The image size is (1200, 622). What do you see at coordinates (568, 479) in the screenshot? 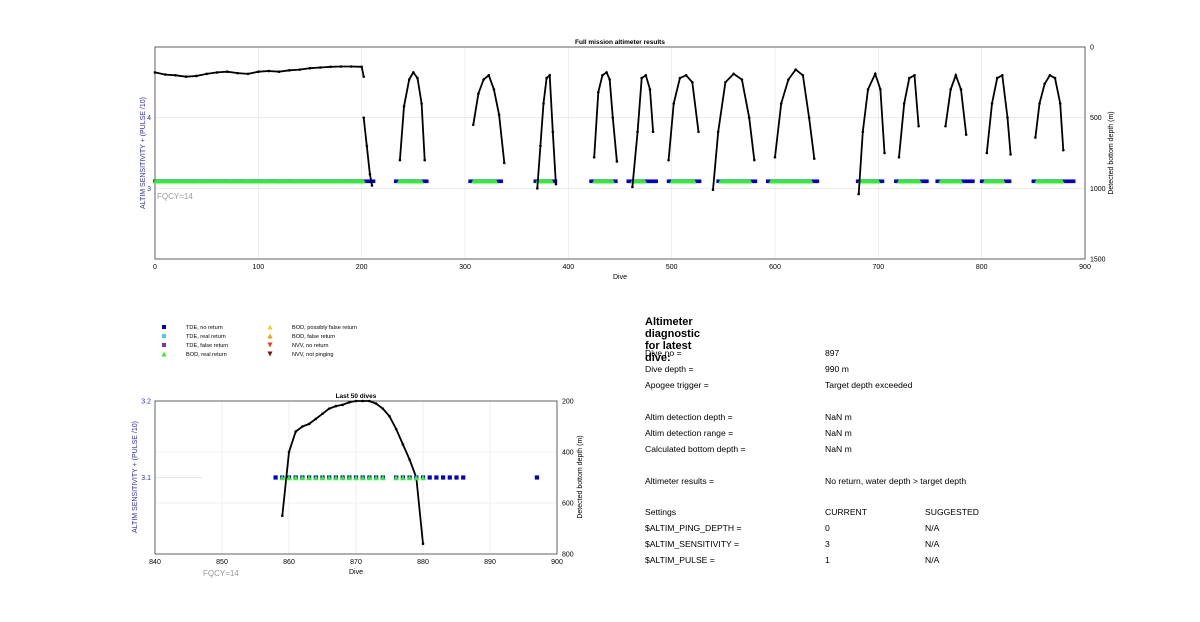
I see `zoom-chart-y-right-tick-labels: 200 400 600 800` at bounding box center [568, 479].